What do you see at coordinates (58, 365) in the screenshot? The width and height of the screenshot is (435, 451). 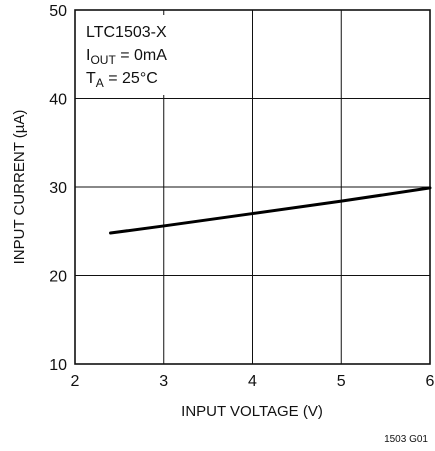 I see `y-tick-label: 10` at bounding box center [58, 365].